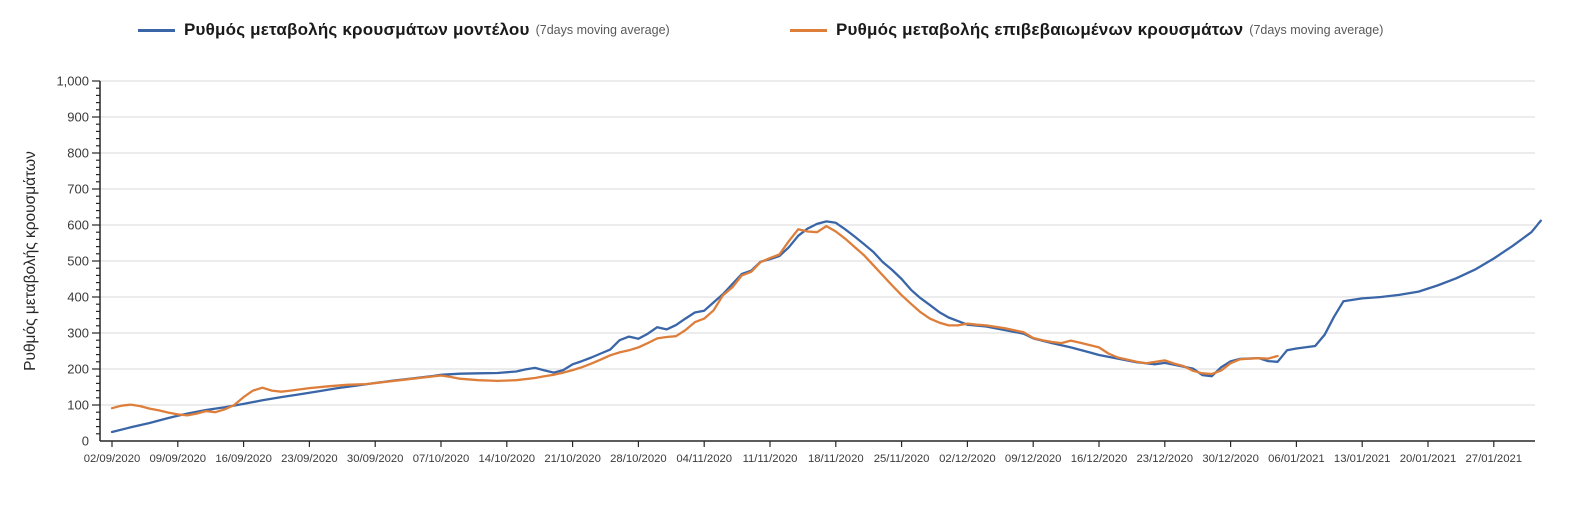 The height and width of the screenshot is (529, 1580). What do you see at coordinates (78, 153) in the screenshot?
I see `svg-text: 800` at bounding box center [78, 153].